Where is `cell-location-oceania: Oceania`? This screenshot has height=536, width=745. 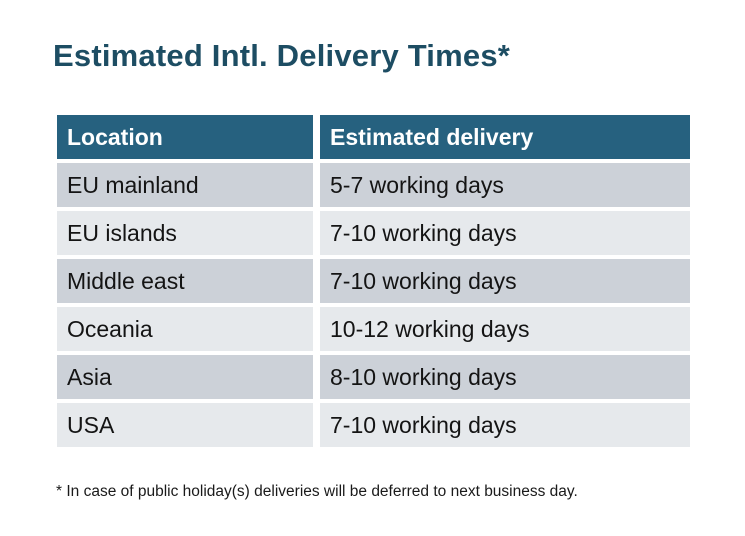 cell-location-oceania: Oceania is located at coordinates (185, 329).